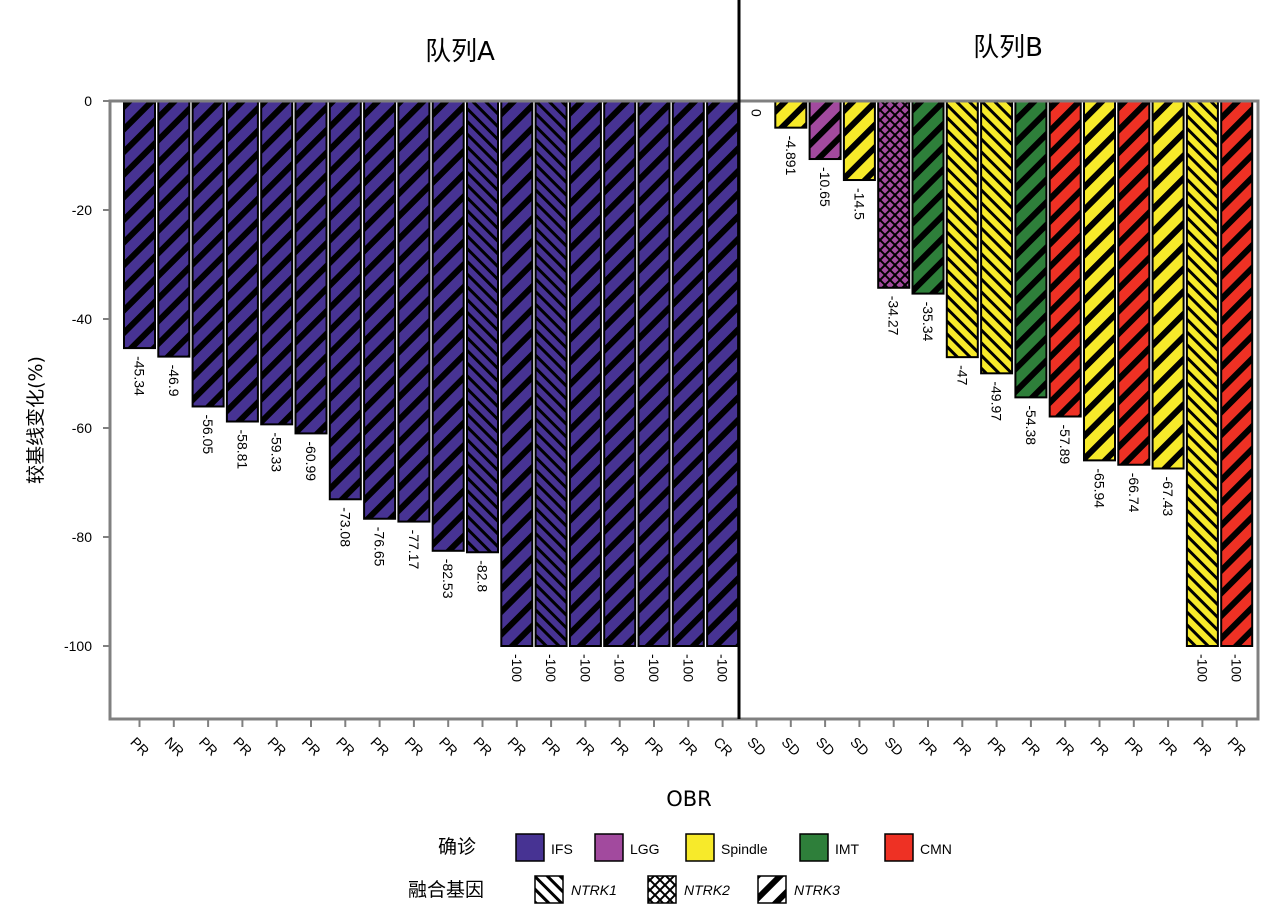 The image size is (1268, 918). What do you see at coordinates (829, 847) in the screenshot?
I see `legend-item-imt: IMT` at bounding box center [829, 847].